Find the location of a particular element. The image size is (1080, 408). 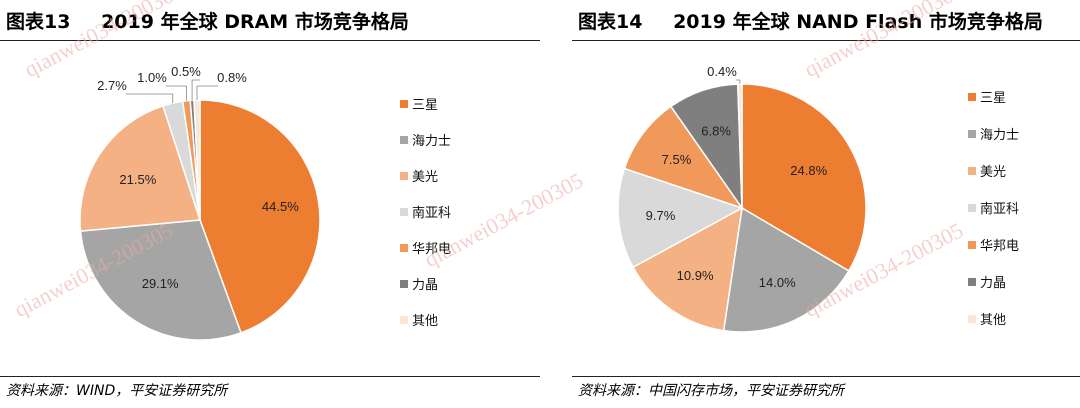

slice-value-label: 7.5% is located at coordinates (677, 159).